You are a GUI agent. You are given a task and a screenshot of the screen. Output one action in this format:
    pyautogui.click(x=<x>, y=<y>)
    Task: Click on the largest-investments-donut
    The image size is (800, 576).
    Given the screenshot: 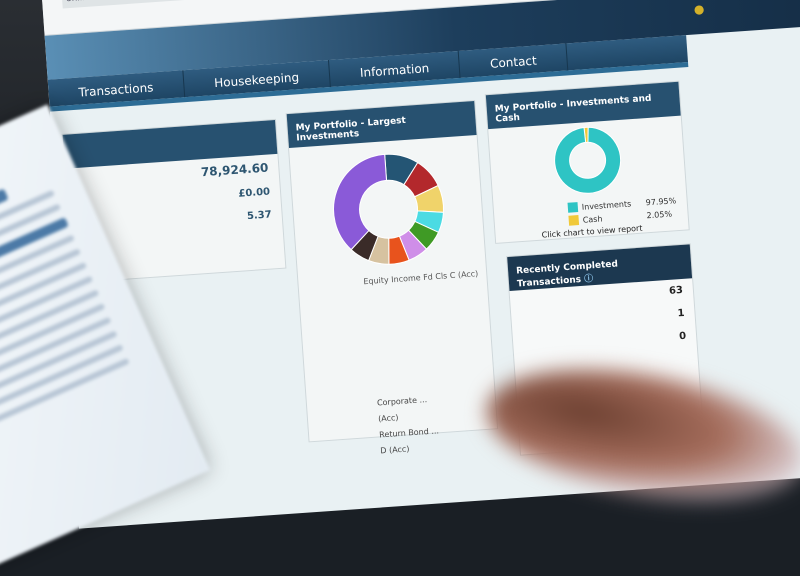 What is the action you would take?
    pyautogui.click(x=388, y=206)
    